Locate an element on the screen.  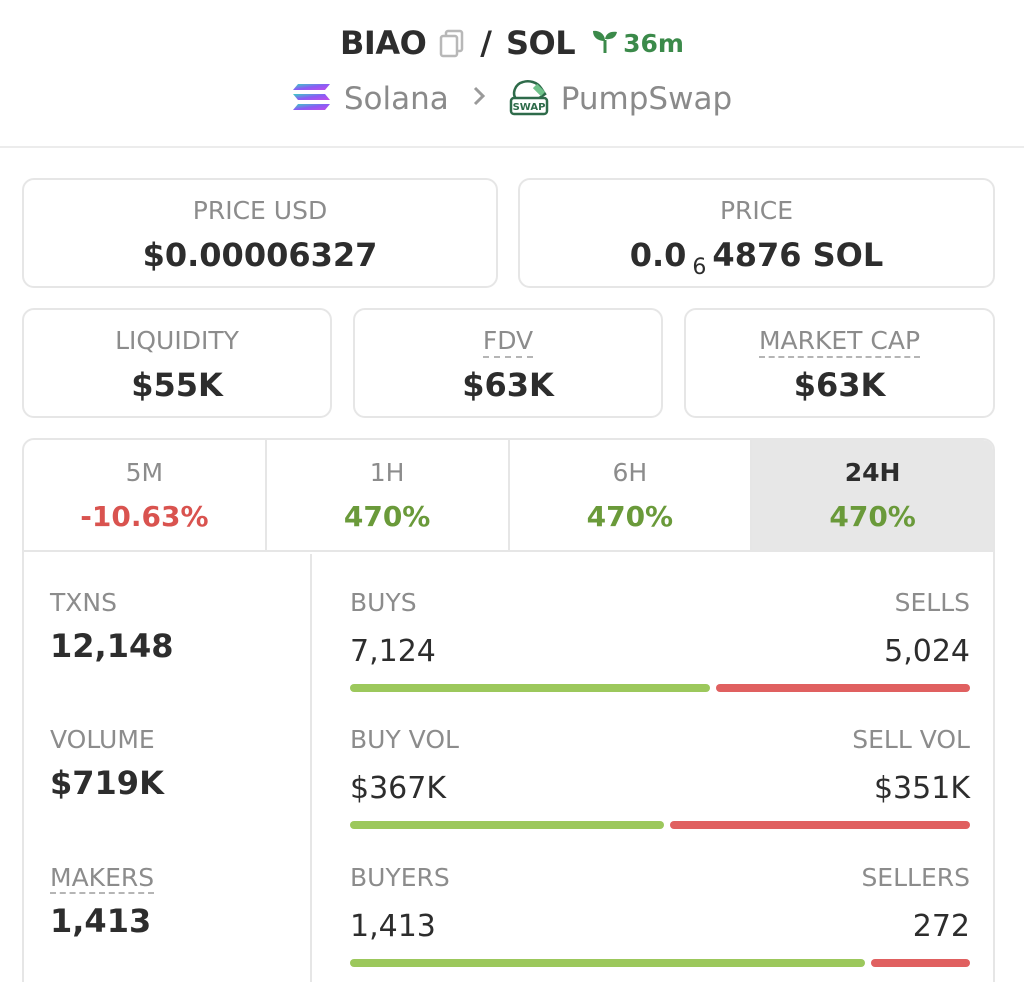
sell-vol-value: $351K is located at coordinates (921, 788).